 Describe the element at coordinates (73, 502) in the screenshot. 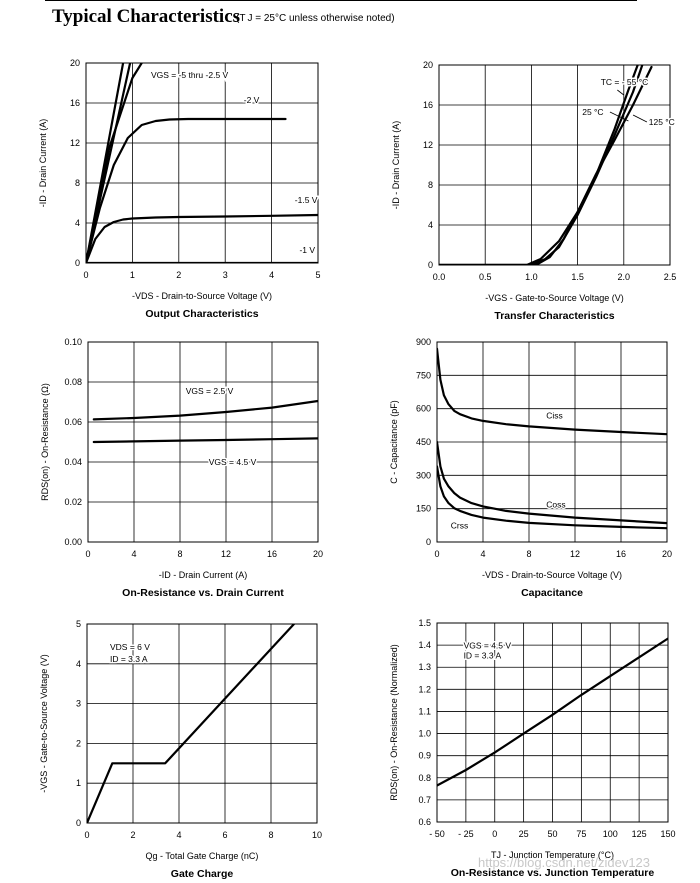

I see `y-tick-label: 0.02` at that location.